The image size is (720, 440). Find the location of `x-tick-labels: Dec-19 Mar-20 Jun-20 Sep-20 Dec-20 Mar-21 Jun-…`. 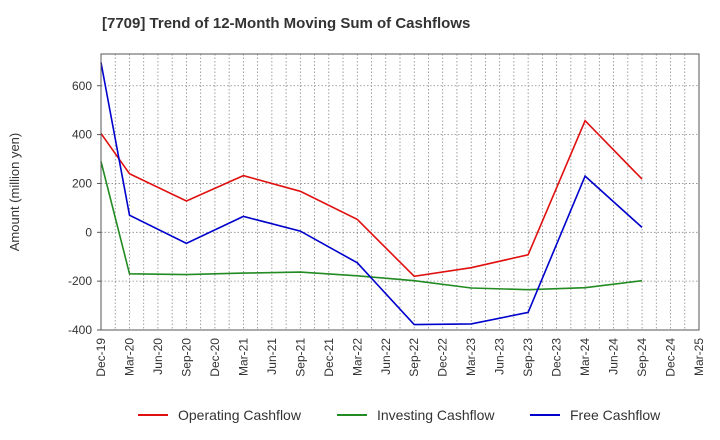

x-tick-labels: Dec-19 Mar-20 Jun-20 Sep-20 Dec-20 Mar-21 Jun-… is located at coordinates (400, 357).